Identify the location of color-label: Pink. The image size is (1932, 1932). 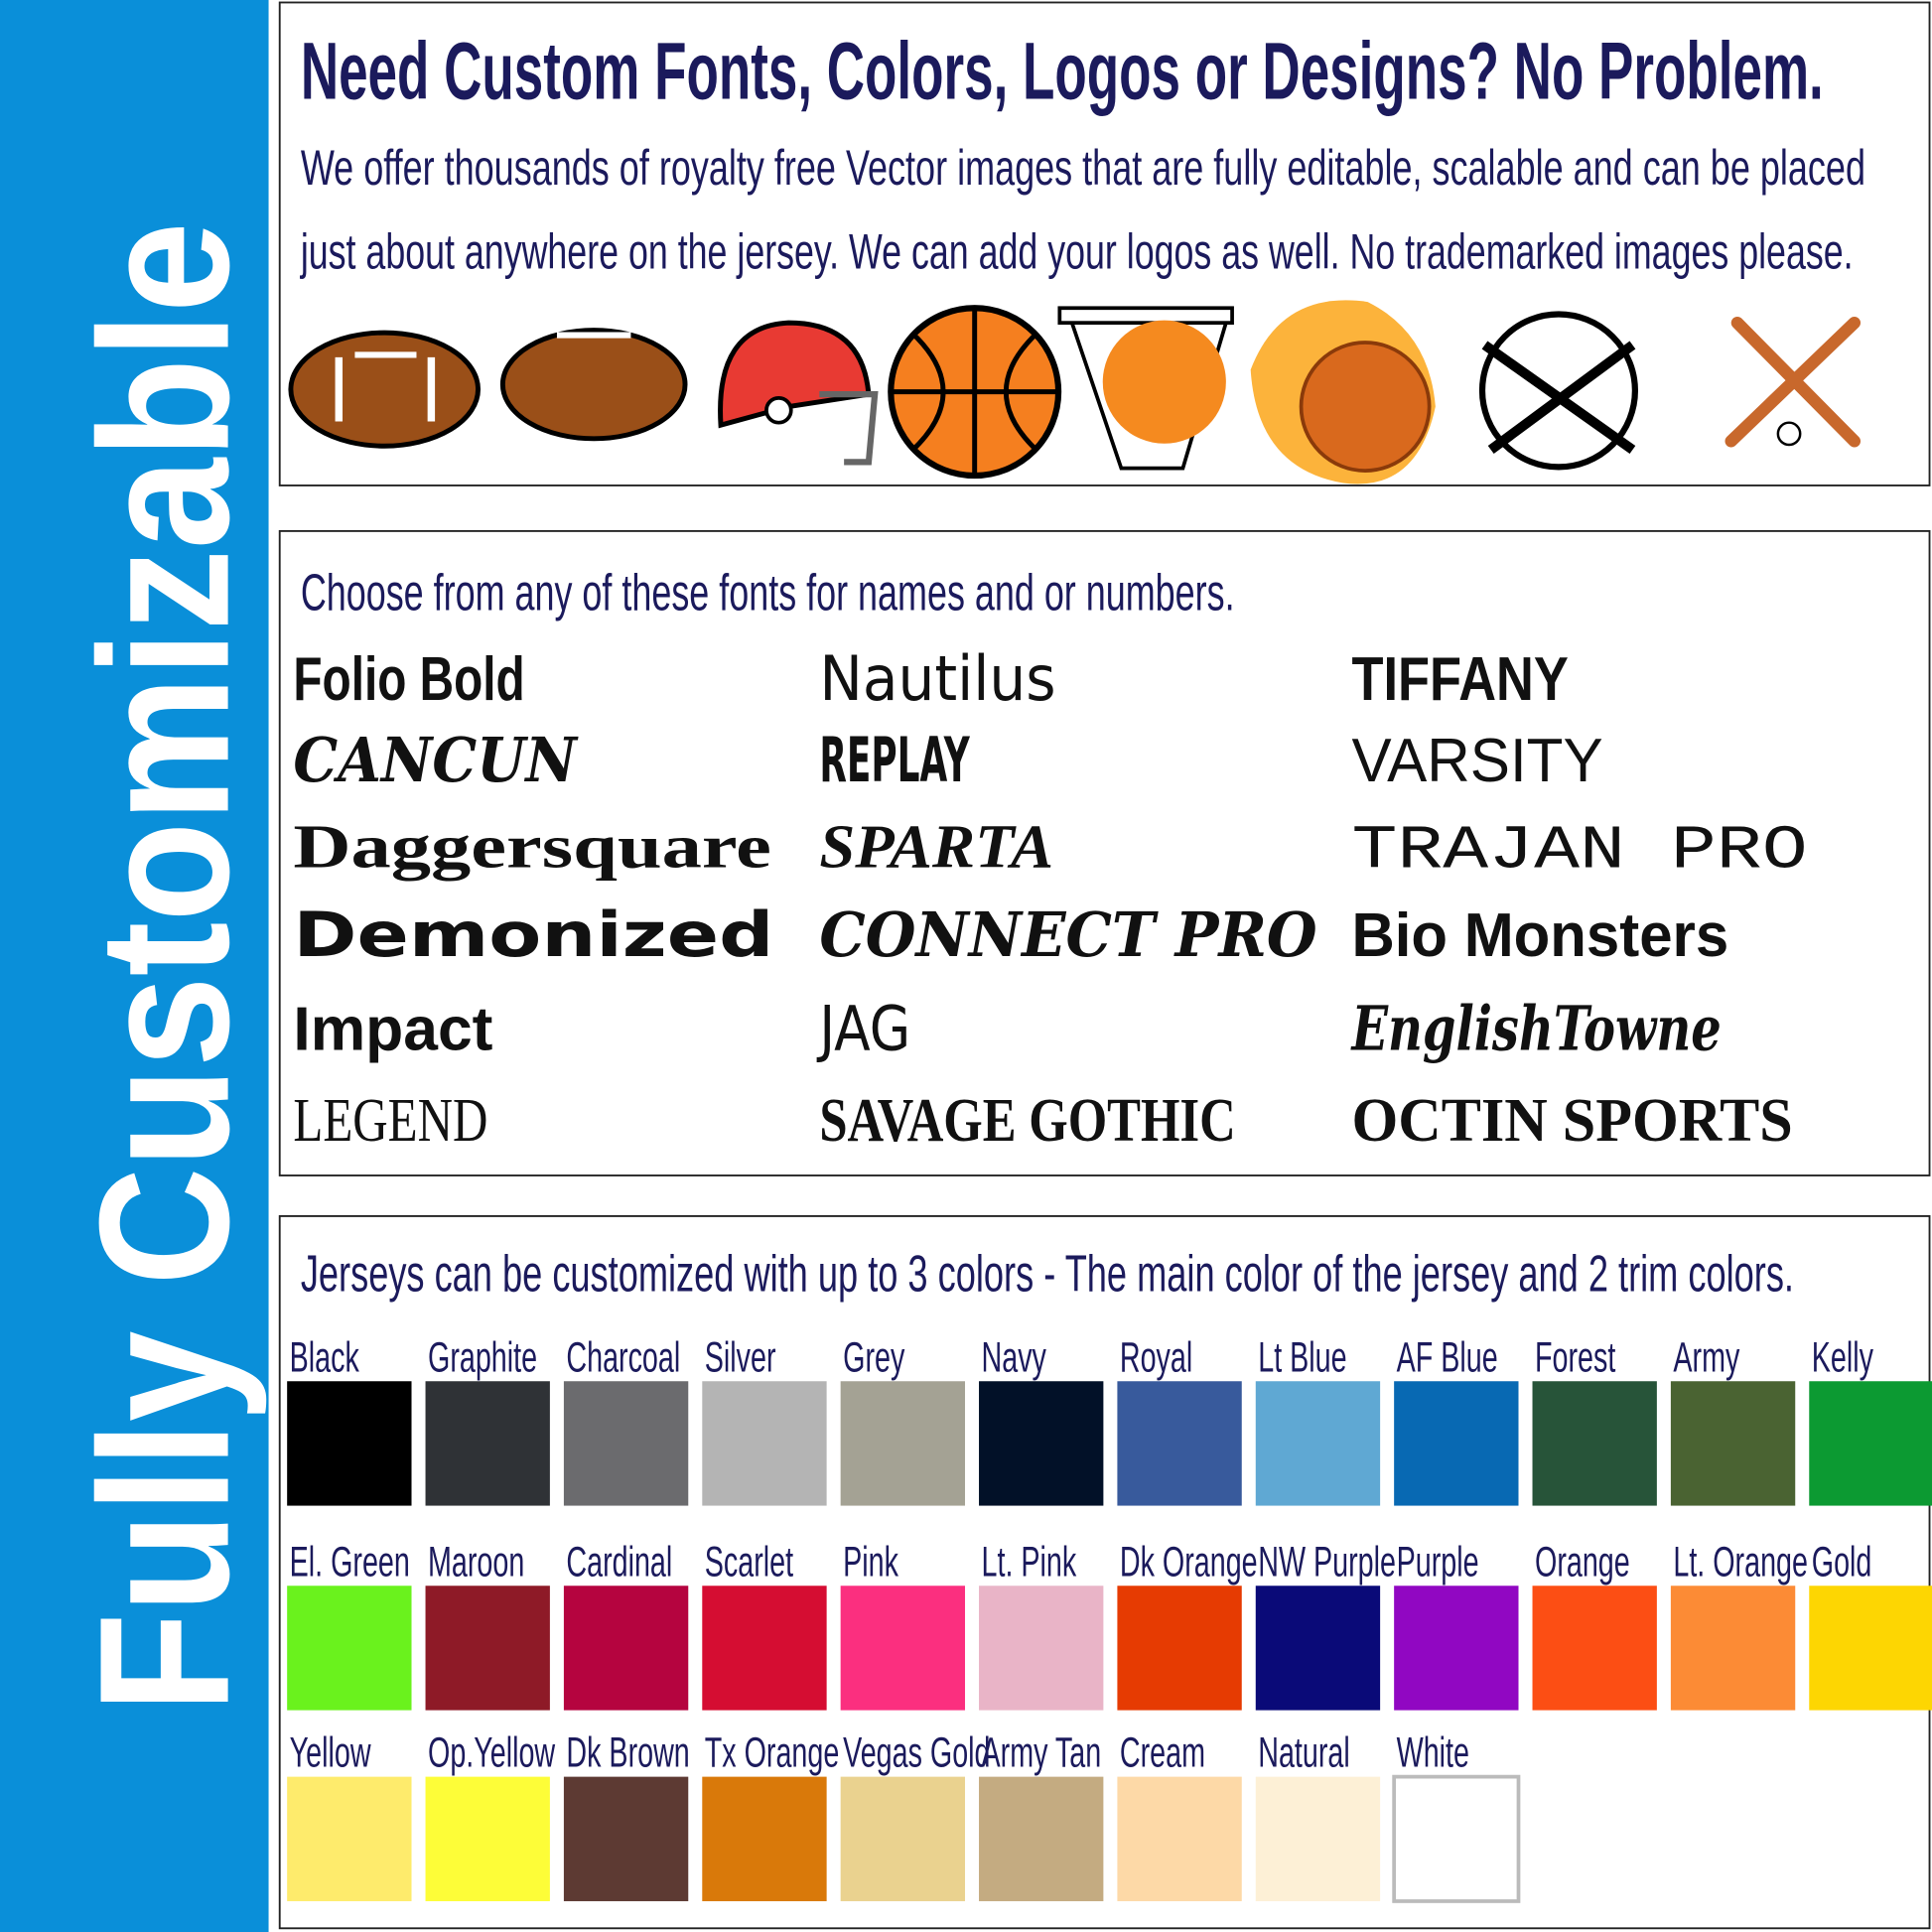
(871, 1562).